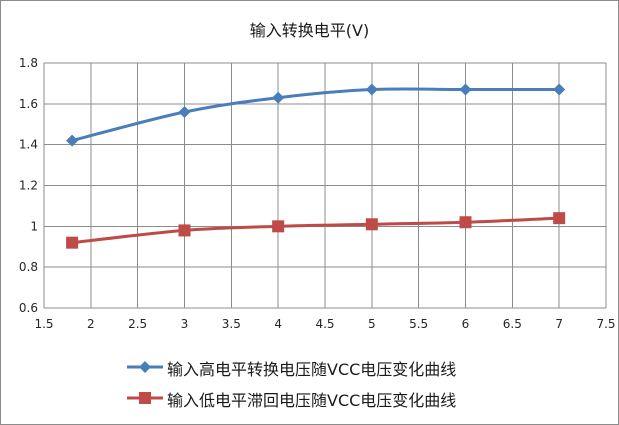  I want to click on y-tick-label-5: 1.6, so click(28, 104).